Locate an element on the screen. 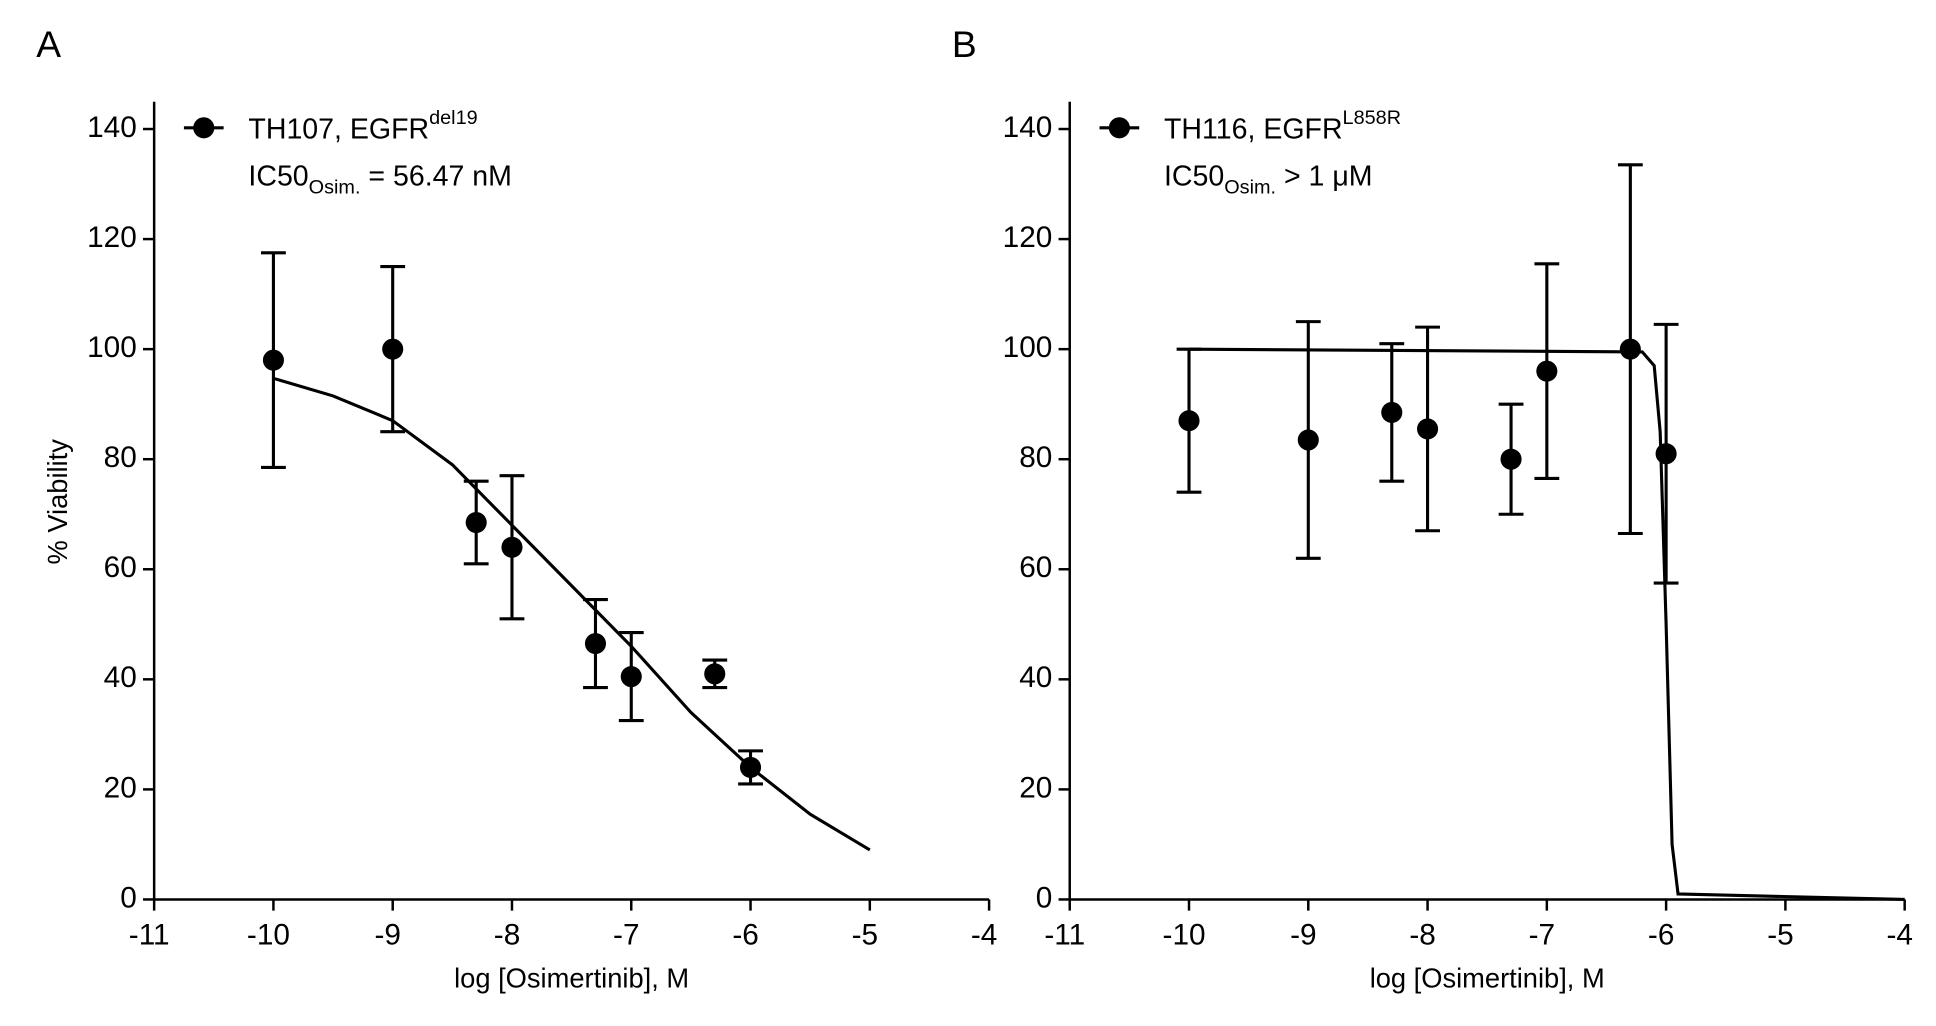 The image size is (1936, 1026). ic50-annotation: IC50Osim. = 56.47 nM is located at coordinates (379, 179).